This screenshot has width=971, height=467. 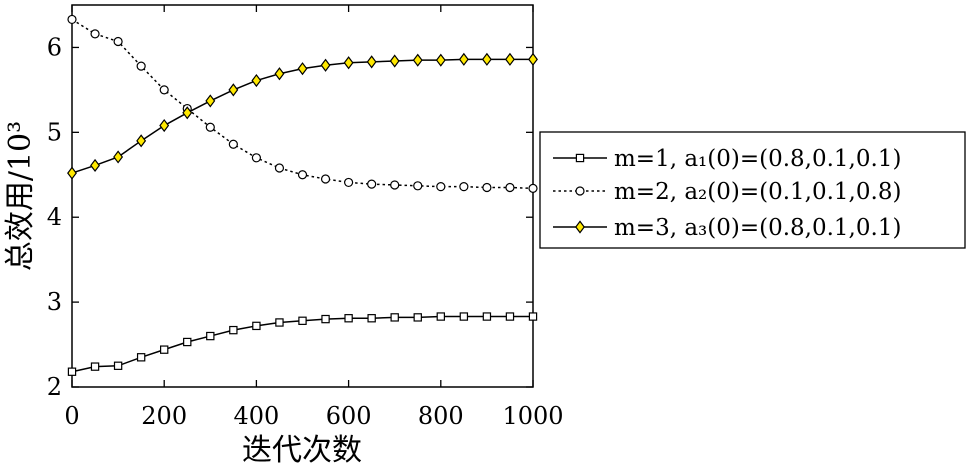 I want to click on y-axis-title: 总效用/10³, so click(x=20, y=196).